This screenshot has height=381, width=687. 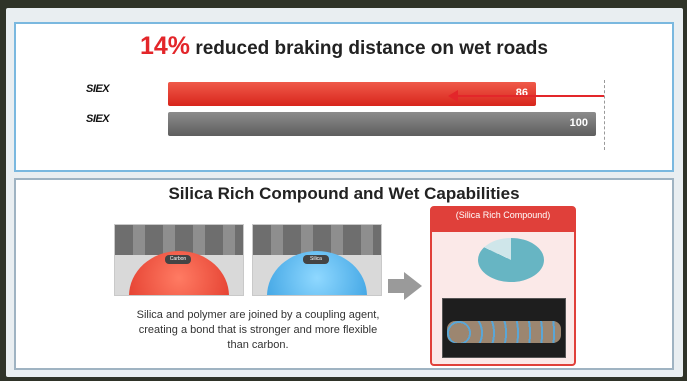 I want to click on silica-pie-chart, so click(x=511, y=260).